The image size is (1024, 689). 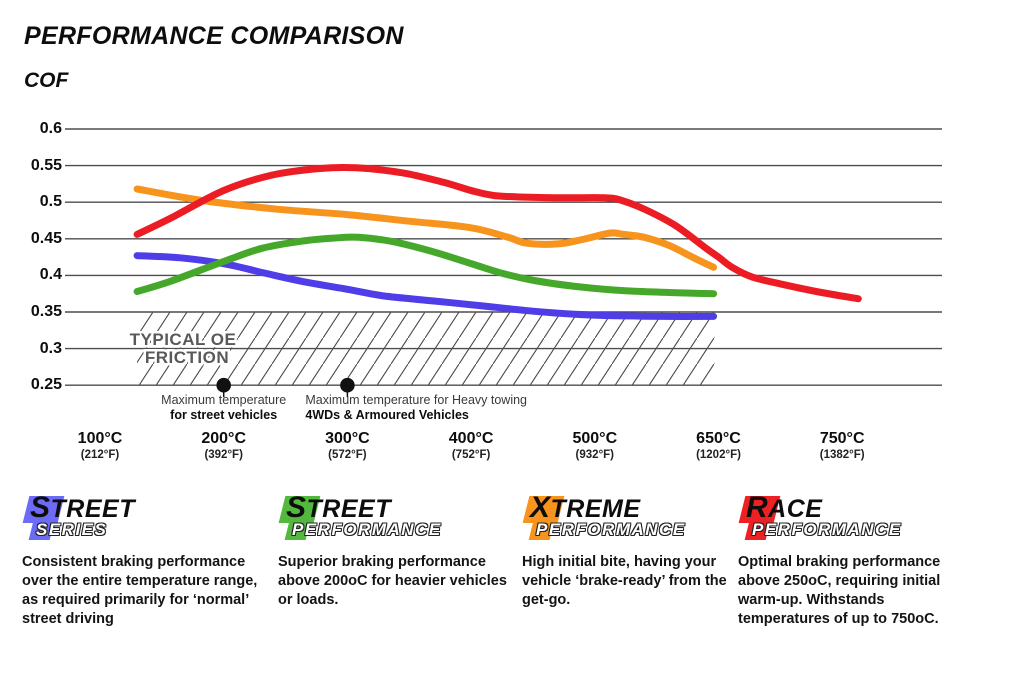 What do you see at coordinates (46, 80) in the screenshot?
I see `y-axis-title: COF` at bounding box center [46, 80].